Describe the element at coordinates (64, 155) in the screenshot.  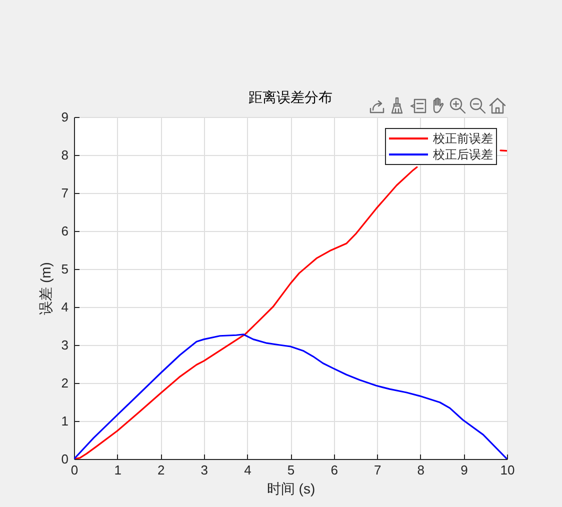
I see `y-tick-label: 8` at that location.